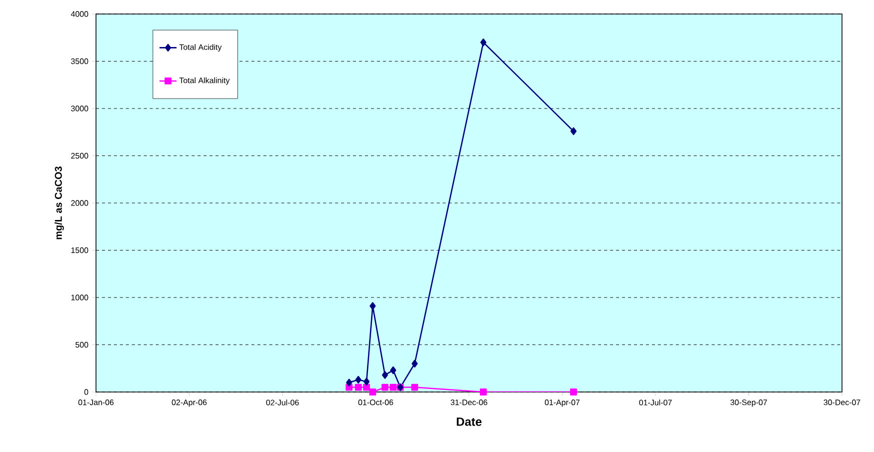 The height and width of the screenshot is (452, 874). I want to click on x-axis-title: Date, so click(469, 422).